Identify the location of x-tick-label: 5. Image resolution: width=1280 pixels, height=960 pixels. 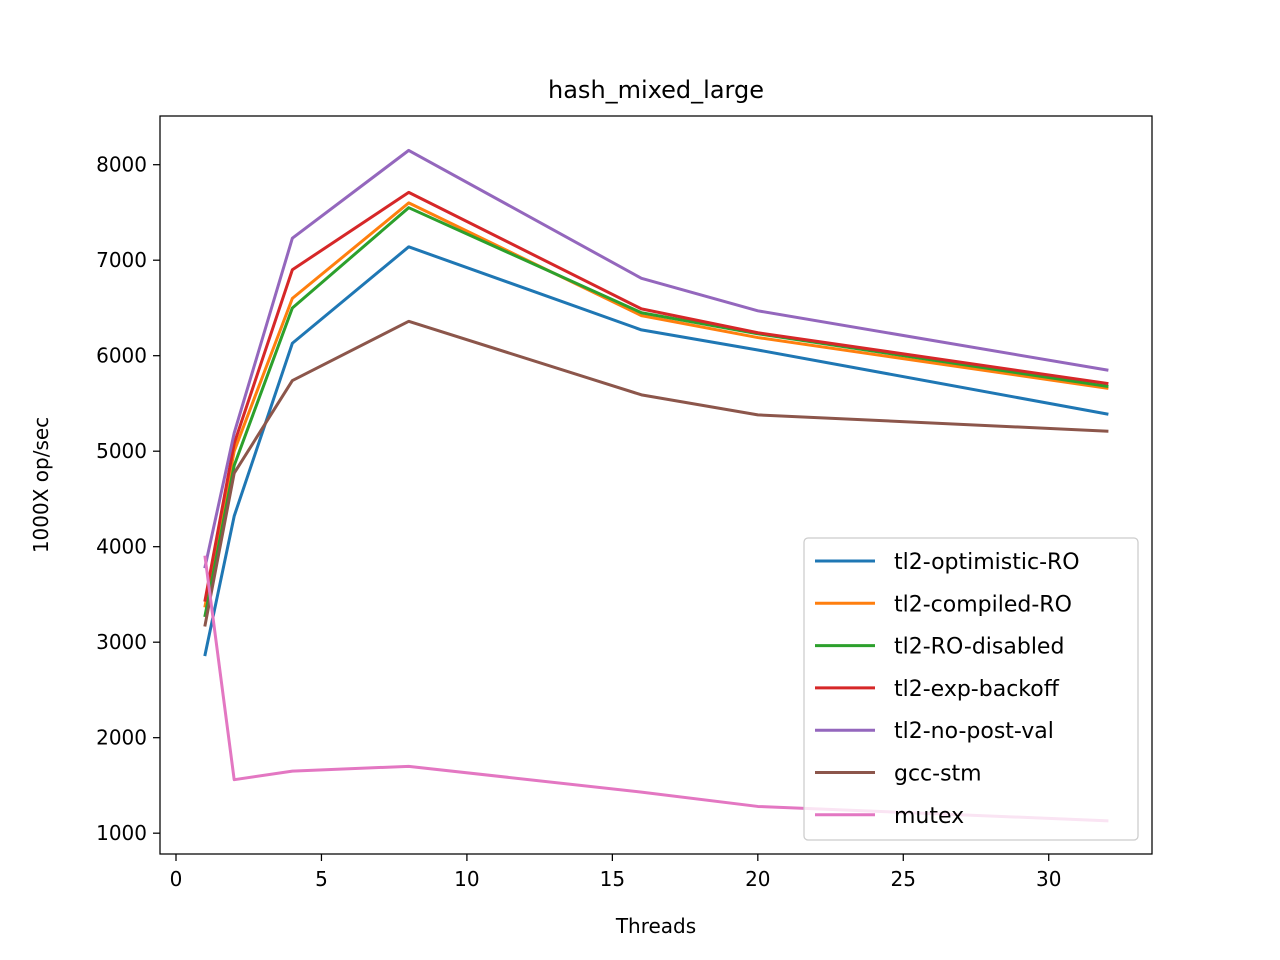
(321, 879).